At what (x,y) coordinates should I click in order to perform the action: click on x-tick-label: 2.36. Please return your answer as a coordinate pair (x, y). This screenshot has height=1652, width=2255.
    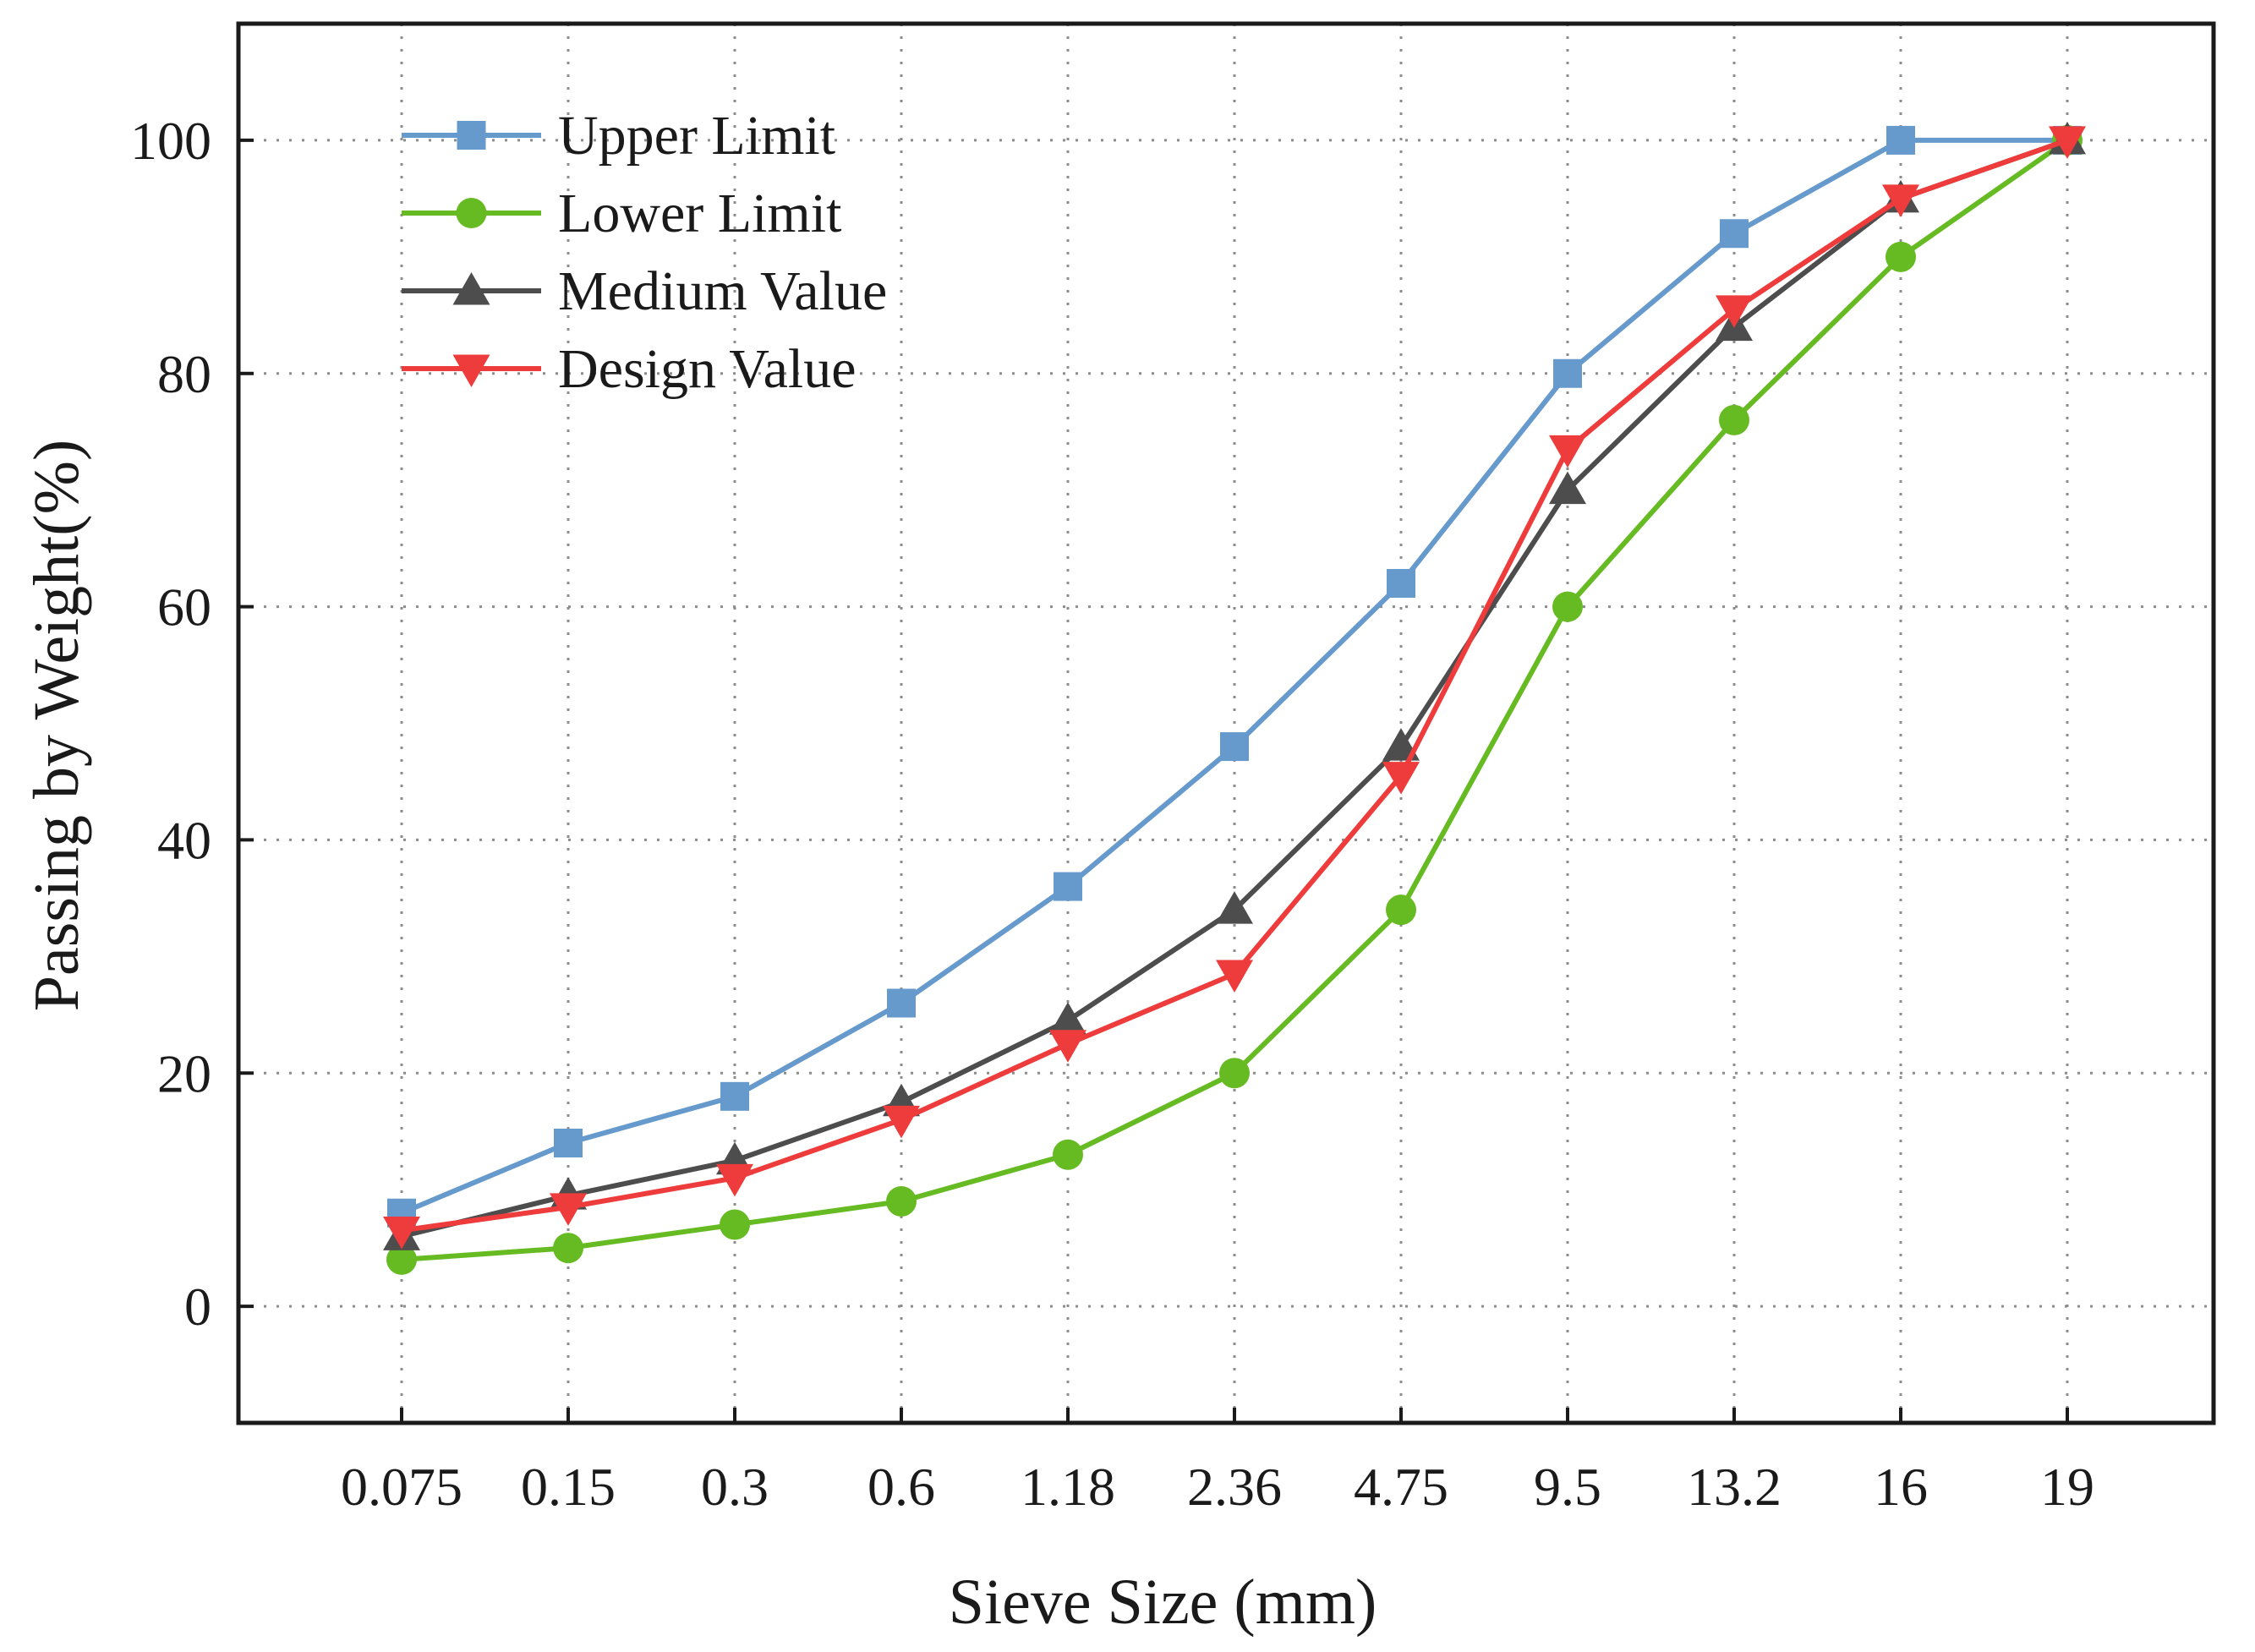
    Looking at the image, I should click on (1234, 1487).